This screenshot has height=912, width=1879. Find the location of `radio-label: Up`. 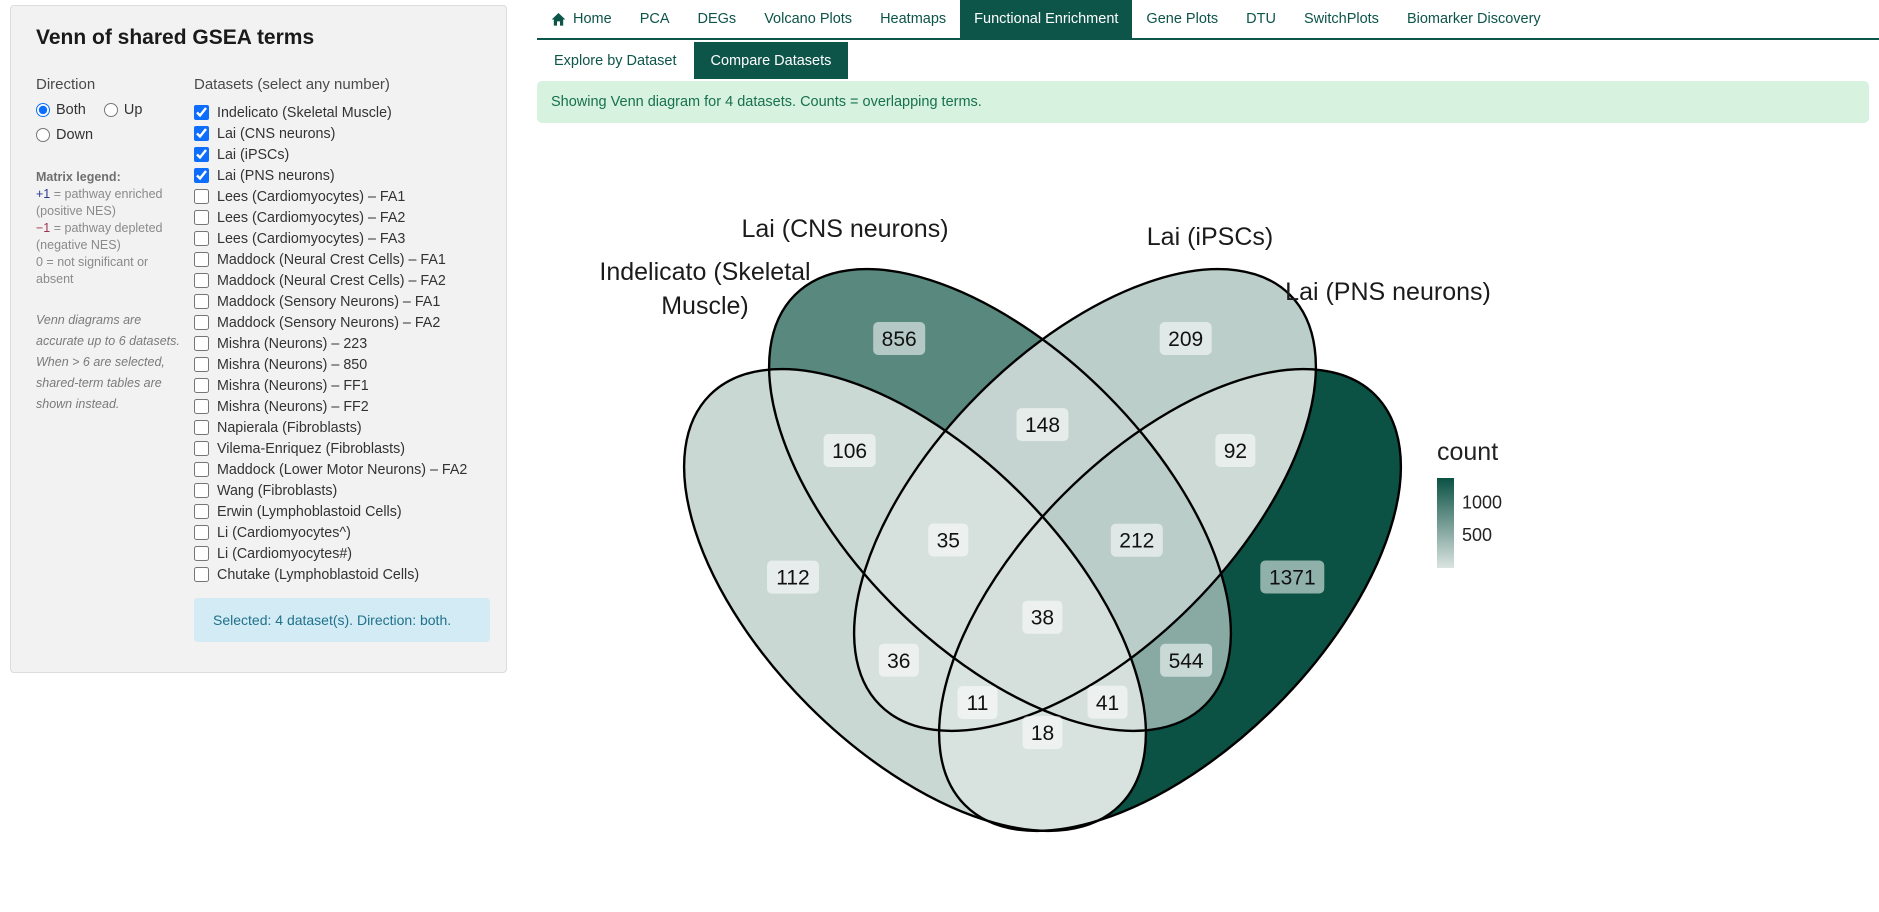

radio-label: Up is located at coordinates (133, 110).